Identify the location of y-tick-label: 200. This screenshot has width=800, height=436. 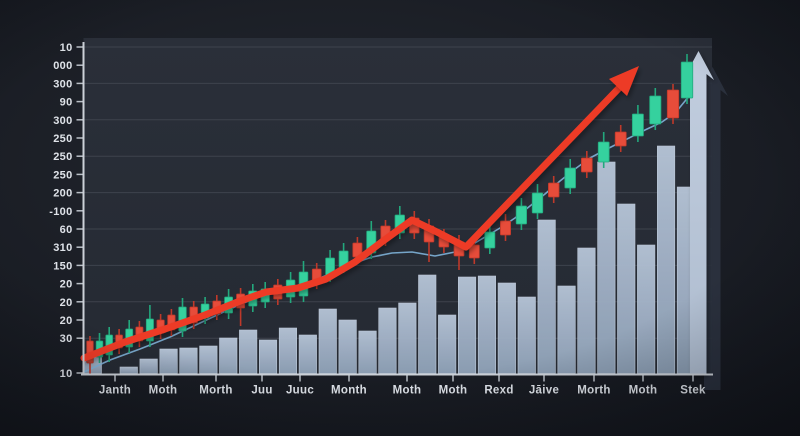
(62, 194).